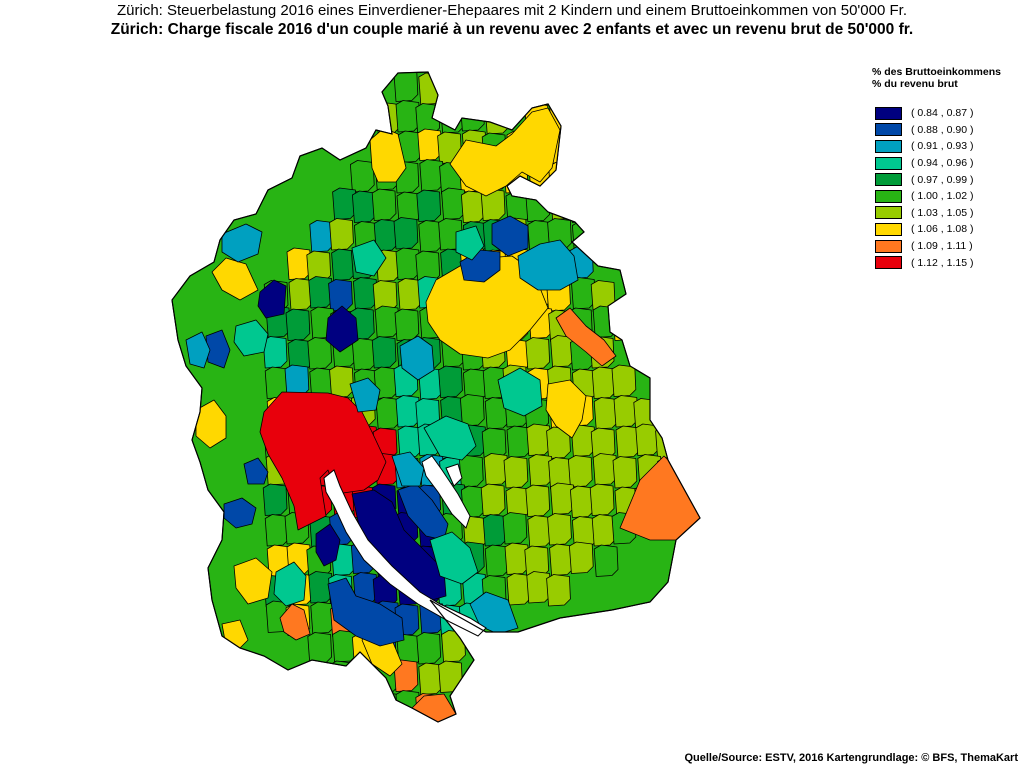 Image resolution: width=1024 pixels, height=768 pixels. I want to click on legend-item: ( 1.03 , 1.05 ), so click(947, 213).